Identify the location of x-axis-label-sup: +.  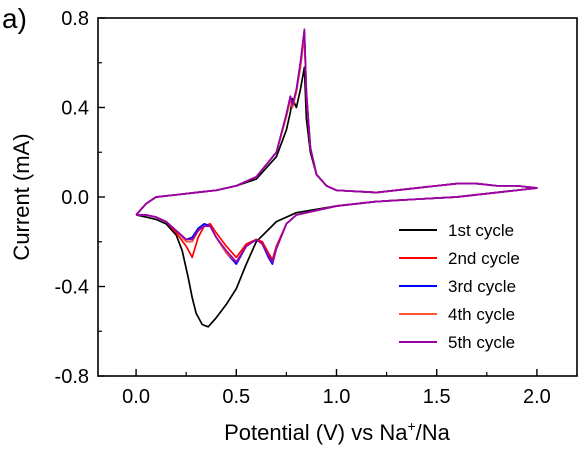
(411, 426).